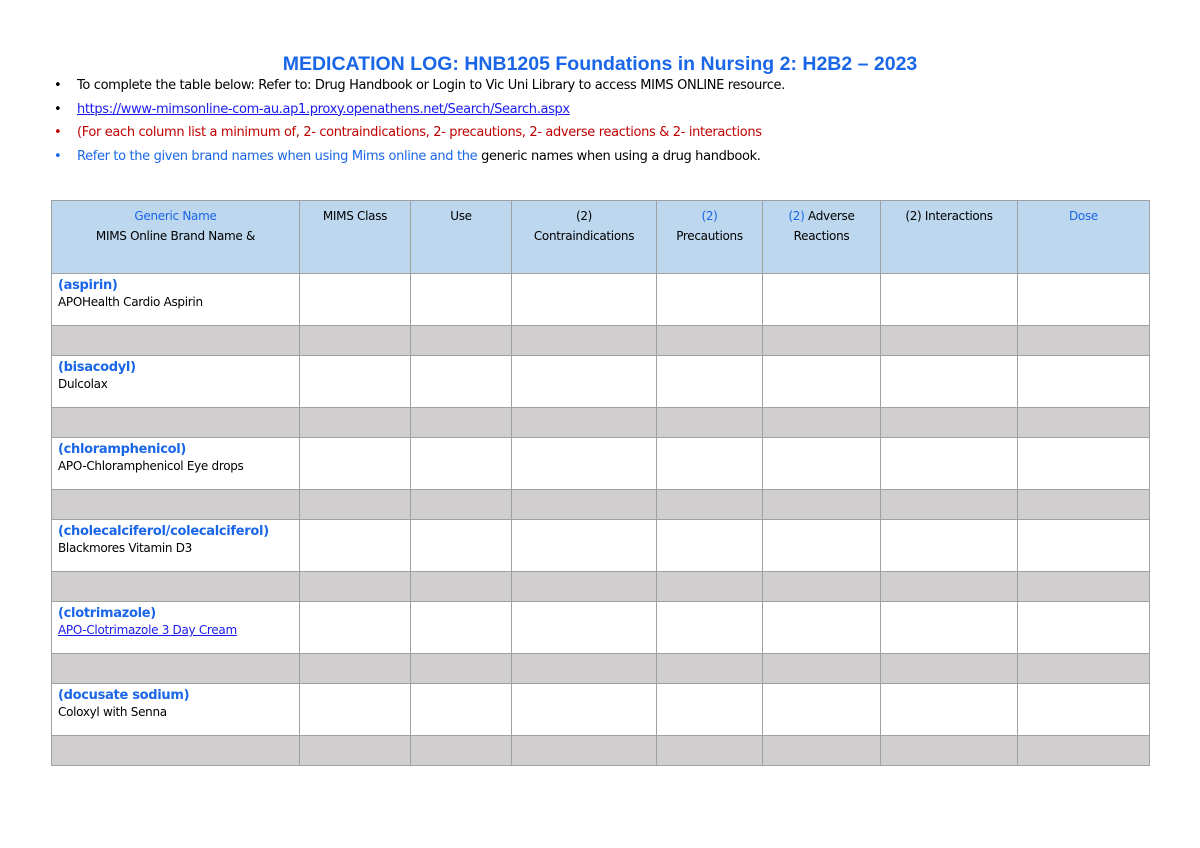 This screenshot has width=1200, height=848. Describe the element at coordinates (124, 695) in the screenshot. I see `generic-name: (docusate sodium)` at that location.